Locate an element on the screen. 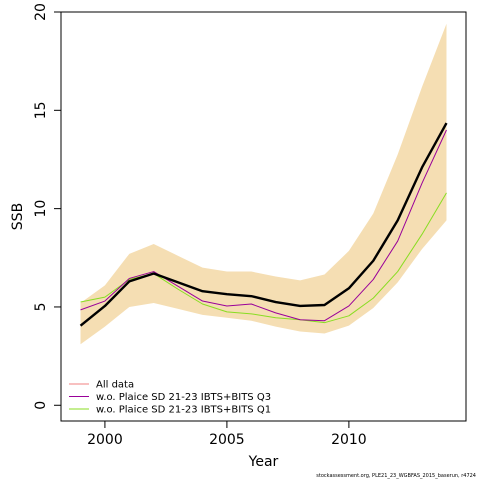 Image resolution: width=480 pixels, height=480 pixels. legend-label-1: All data is located at coordinates (115, 385).